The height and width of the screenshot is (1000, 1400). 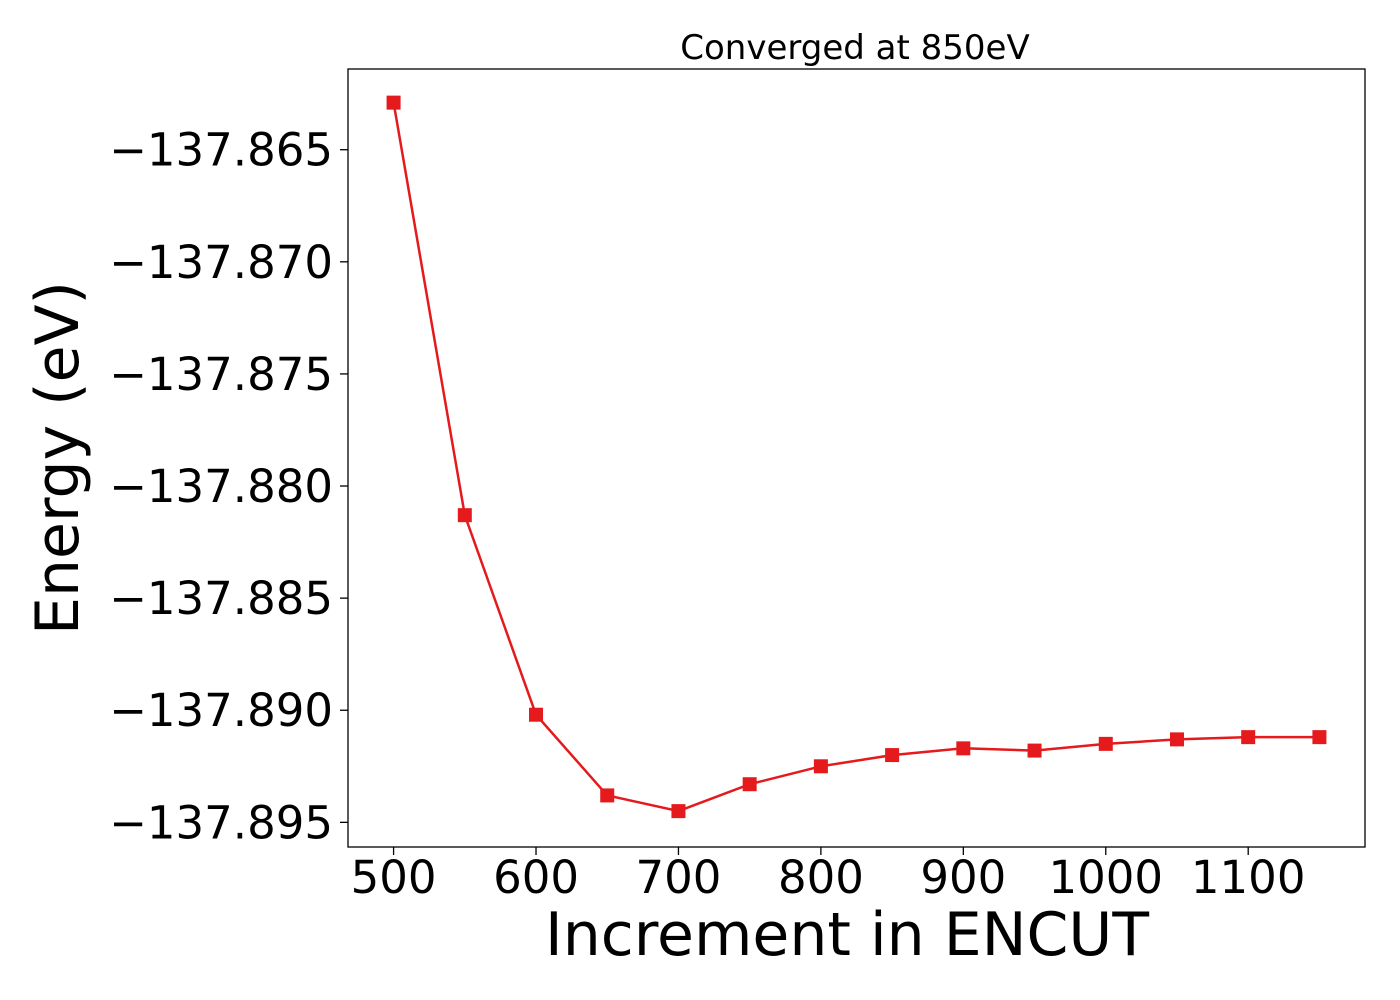 What do you see at coordinates (1248, 877) in the screenshot?
I see `x-tick-label: 1100` at bounding box center [1248, 877].